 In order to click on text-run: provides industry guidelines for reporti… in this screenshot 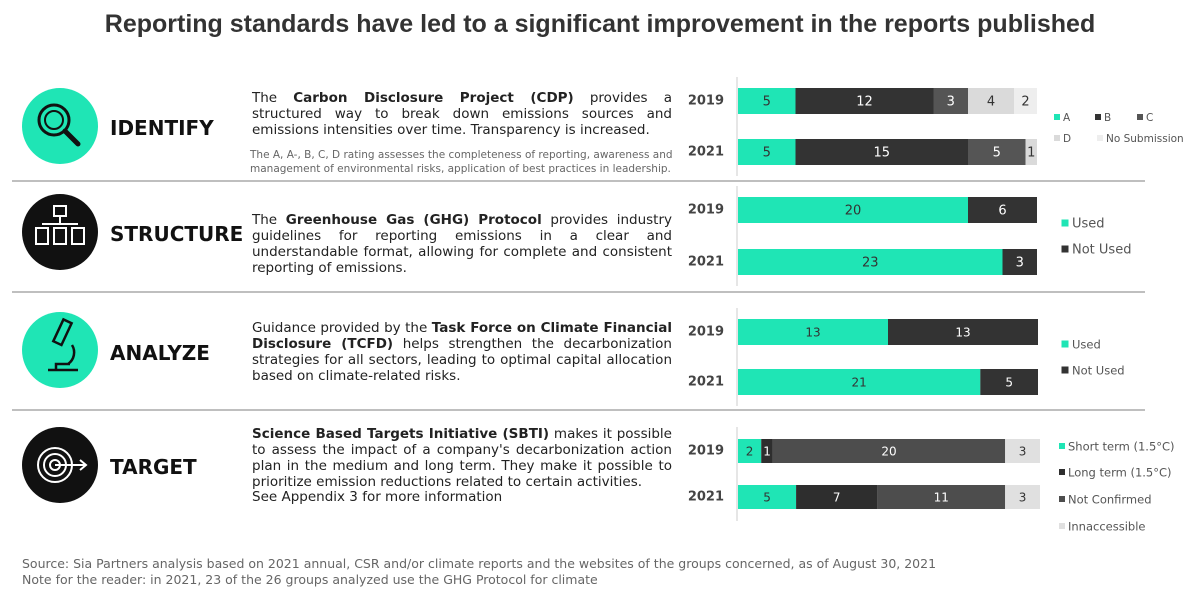, I will do `click(462, 244)`.